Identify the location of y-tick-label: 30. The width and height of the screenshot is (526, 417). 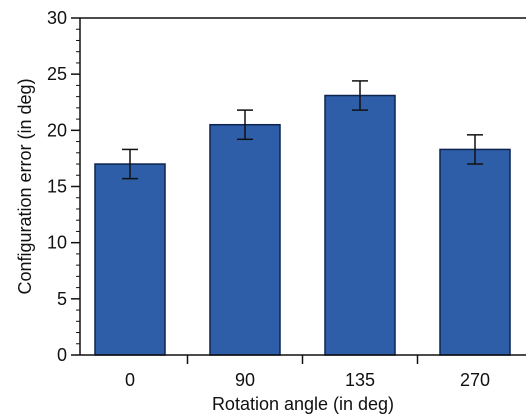
(57, 18).